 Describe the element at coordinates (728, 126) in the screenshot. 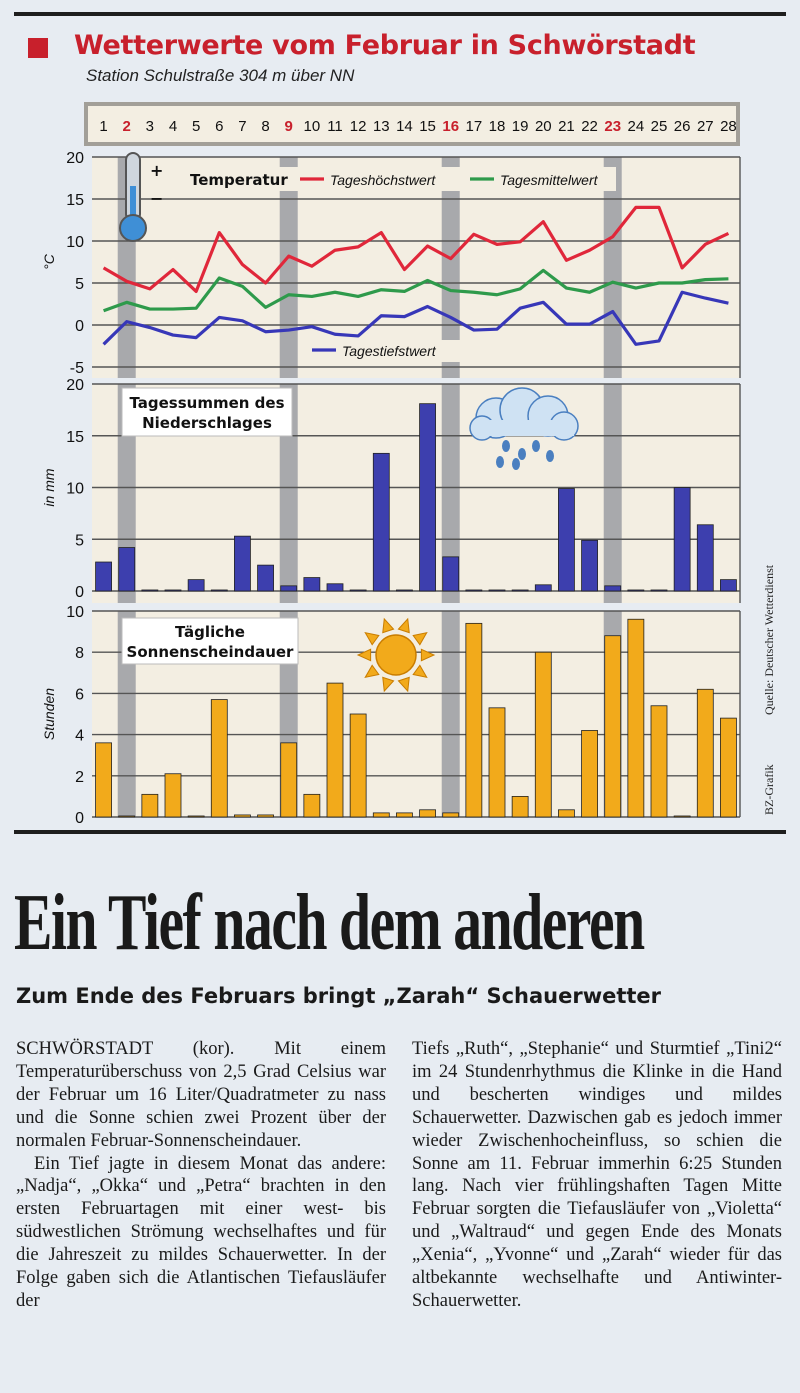

I see `day-label: 28` at that location.